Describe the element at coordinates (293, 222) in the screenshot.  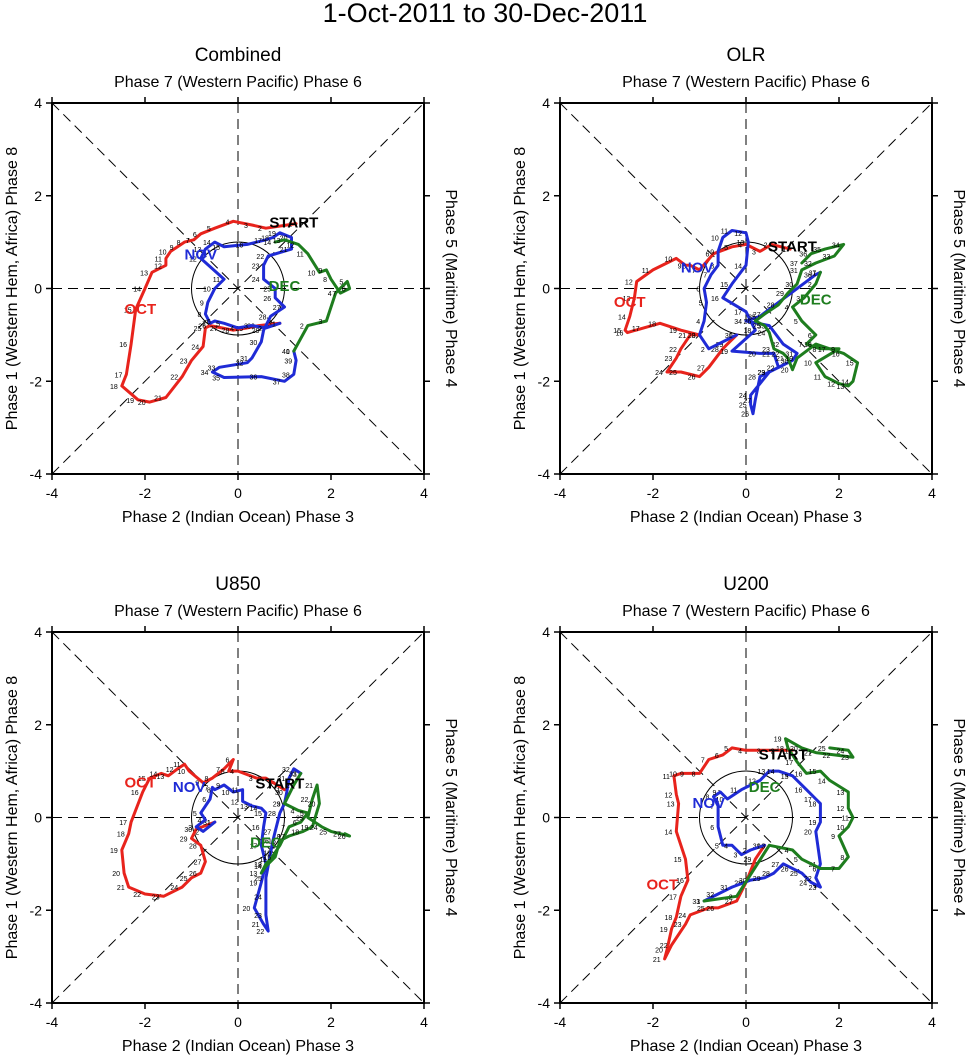
I see `start-label: START` at that location.